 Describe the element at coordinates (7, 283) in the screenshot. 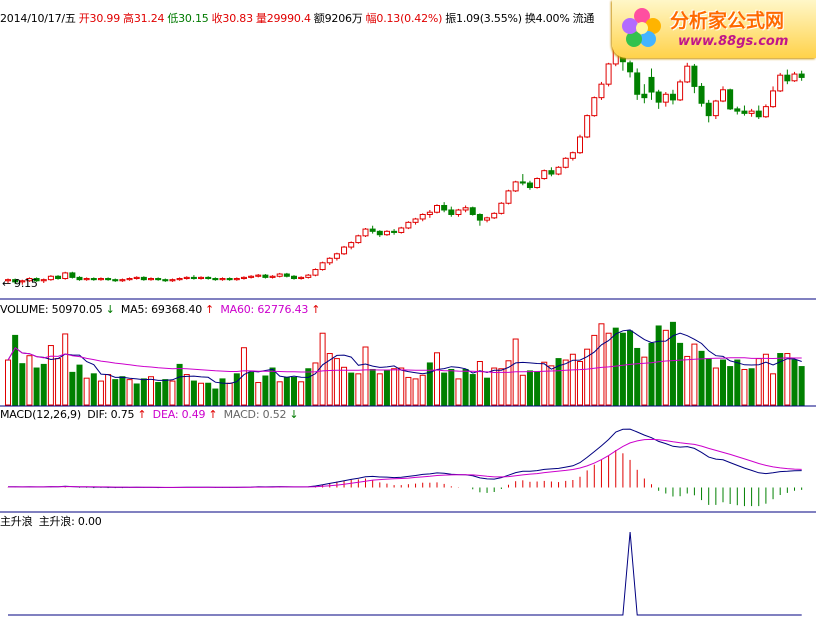

I see `left-arrow-icon: ←` at that location.